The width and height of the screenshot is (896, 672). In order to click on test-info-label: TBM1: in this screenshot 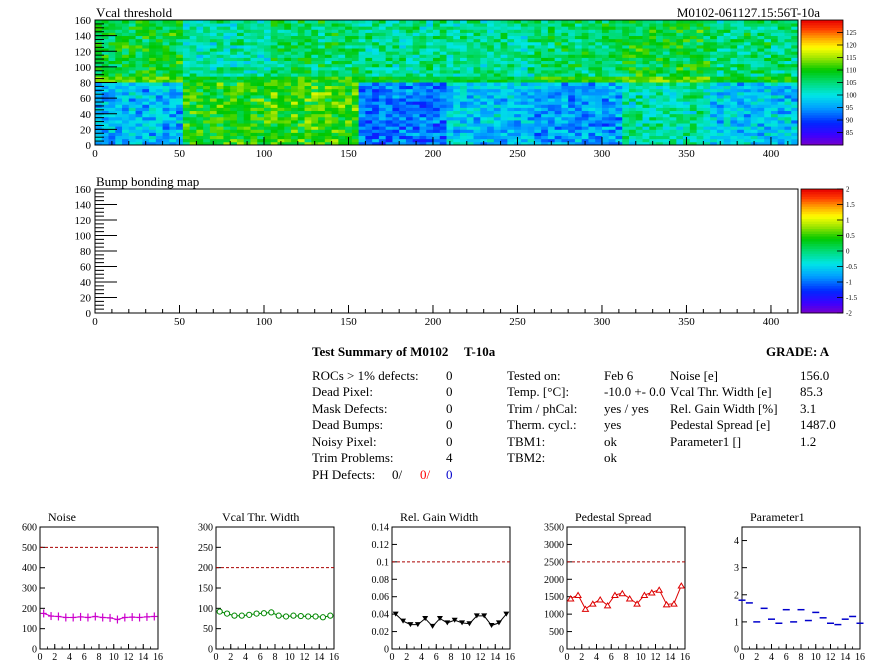, I will do `click(526, 441)`.